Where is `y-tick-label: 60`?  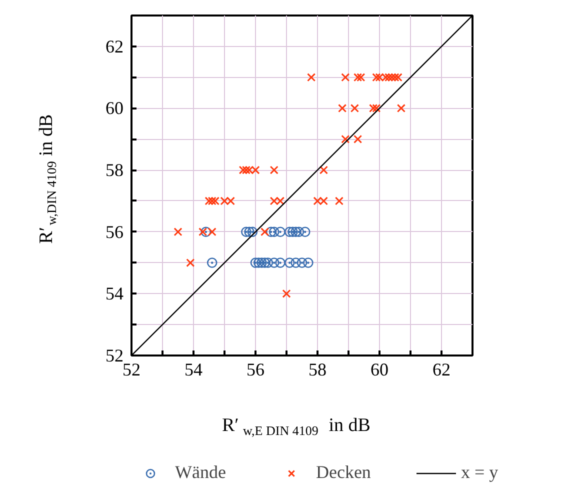
y-tick-label: 60 is located at coordinates (115, 108).